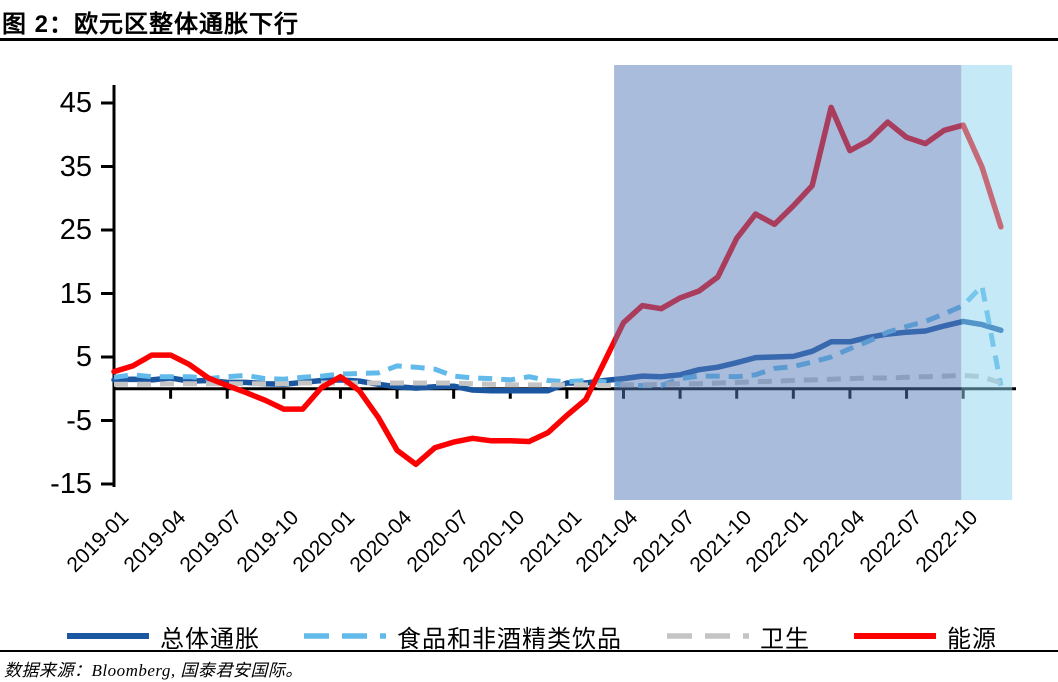 This screenshot has width=1058, height=682. Describe the element at coordinates (75, 293) in the screenshot. I see `y-tick-label: 15` at that location.